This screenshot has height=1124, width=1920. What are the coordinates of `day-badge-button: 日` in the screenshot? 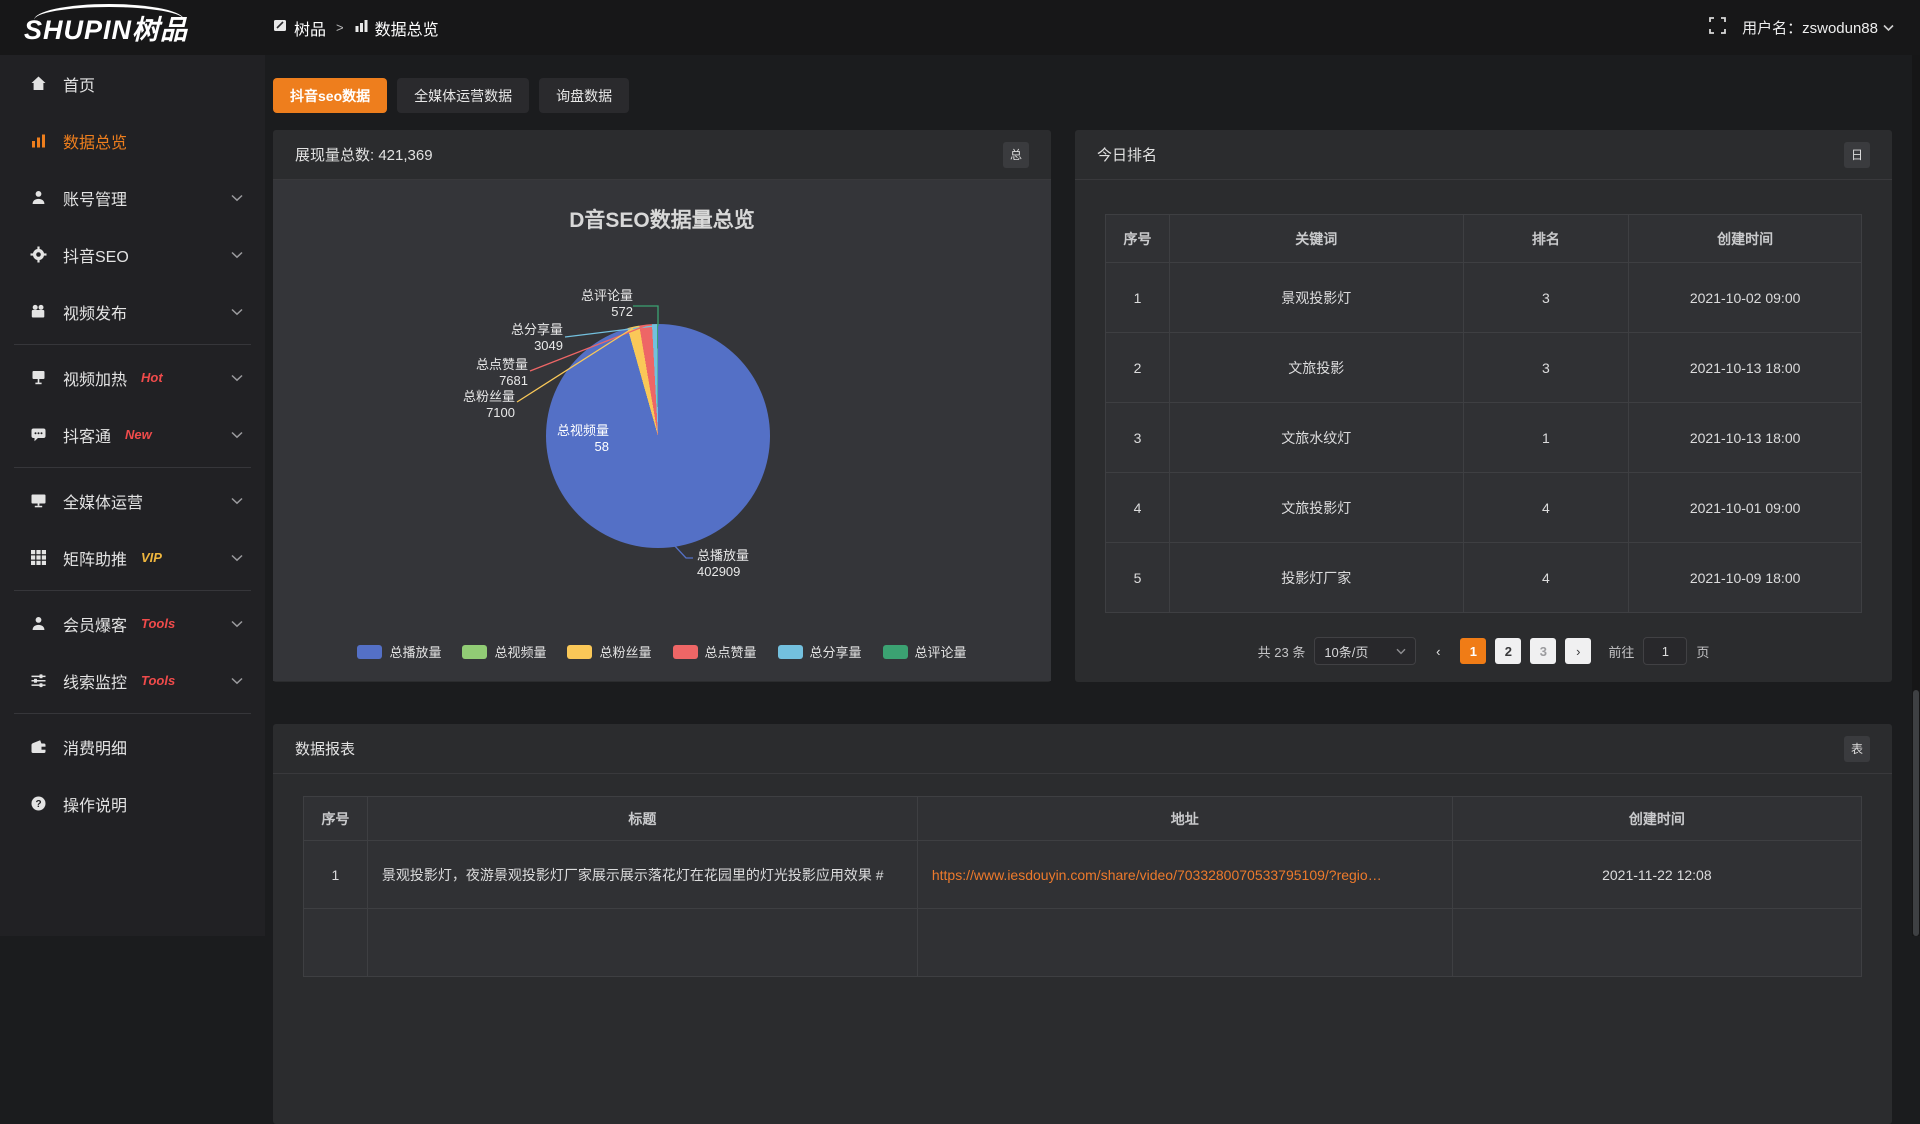 It's located at (1857, 154).